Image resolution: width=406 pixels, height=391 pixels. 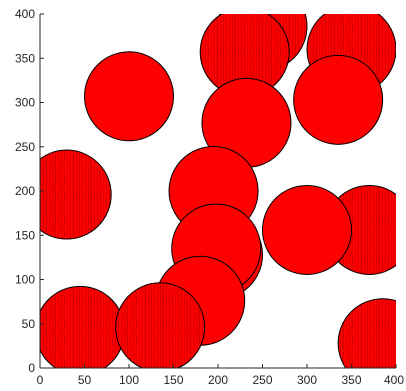 What do you see at coordinates (262, 380) in the screenshot?
I see `x-tick-label: 250` at bounding box center [262, 380].